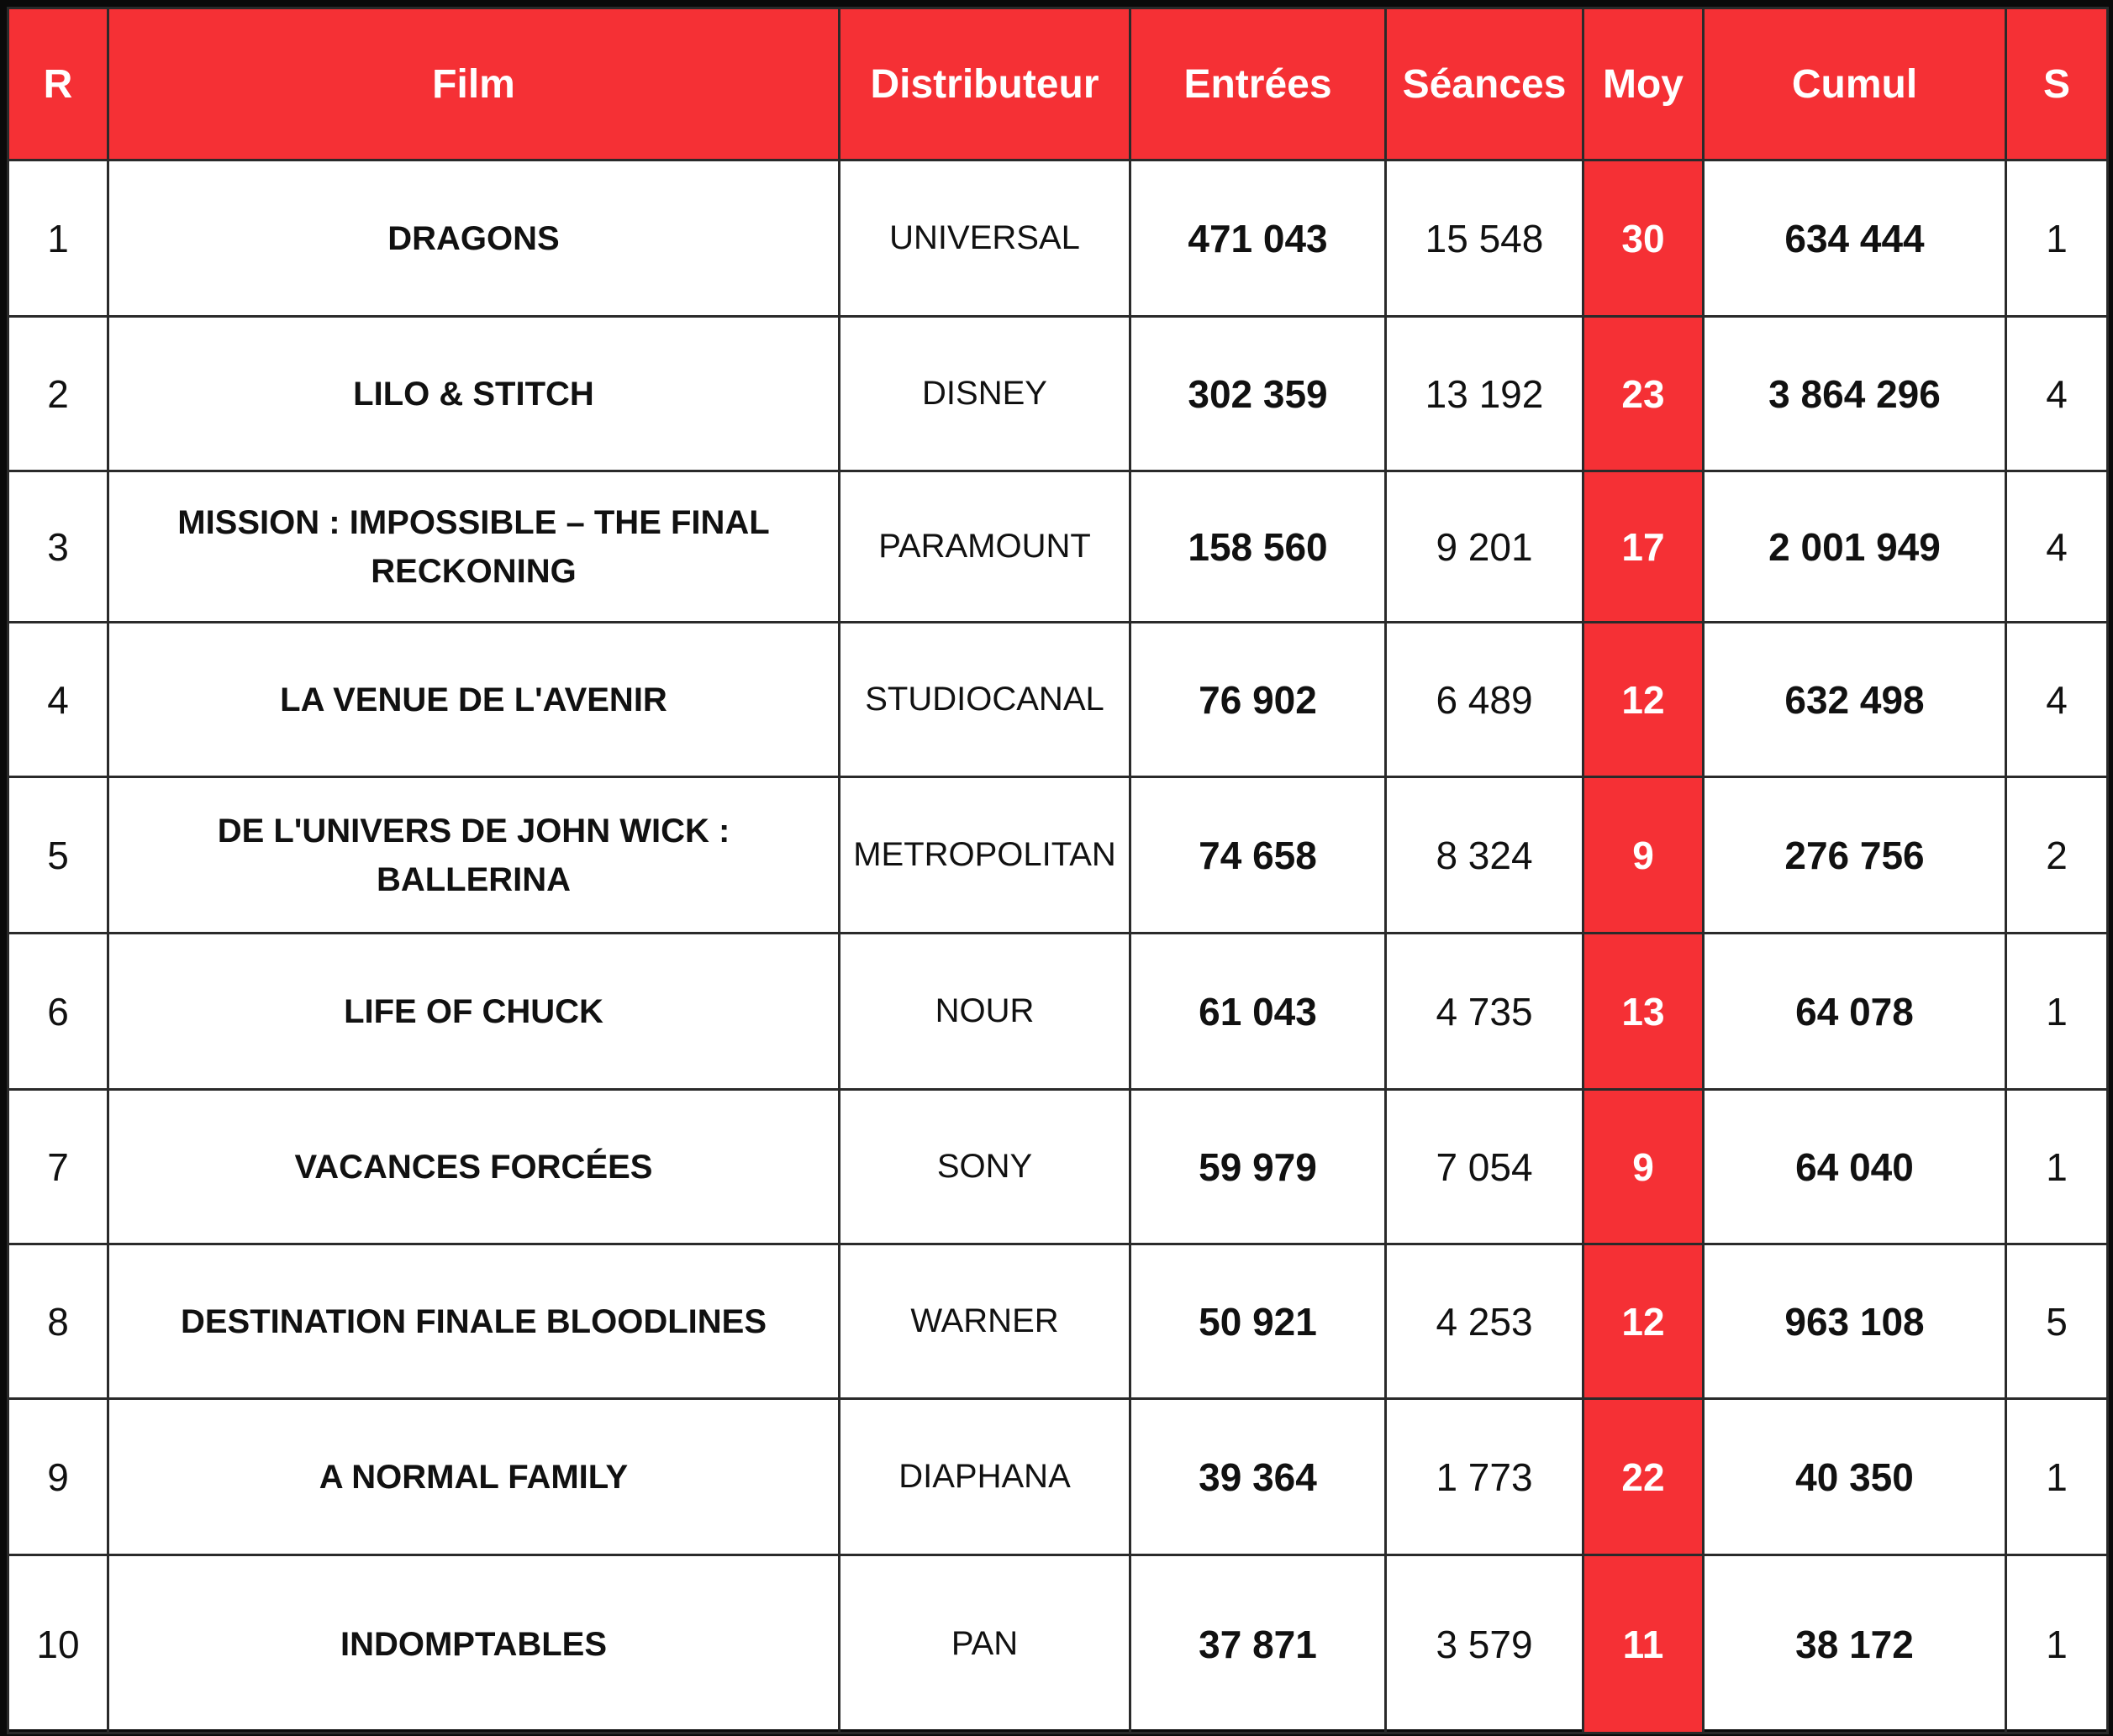 This screenshot has height=1736, width=2113. What do you see at coordinates (2057, 84) in the screenshot?
I see `header-cell: S` at bounding box center [2057, 84].